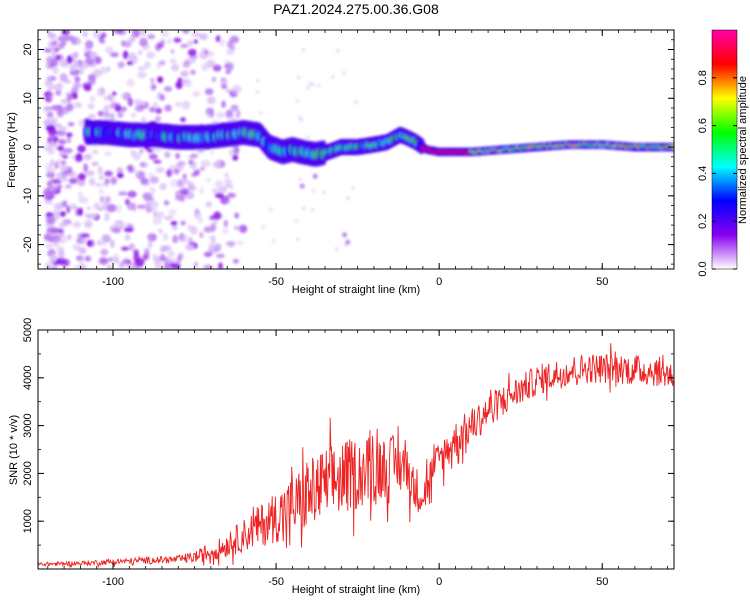 Image resolution: width=750 pixels, height=600 pixels. What do you see at coordinates (28, 425) in the screenshot?
I see `y-tick-label: 3000` at bounding box center [28, 425].